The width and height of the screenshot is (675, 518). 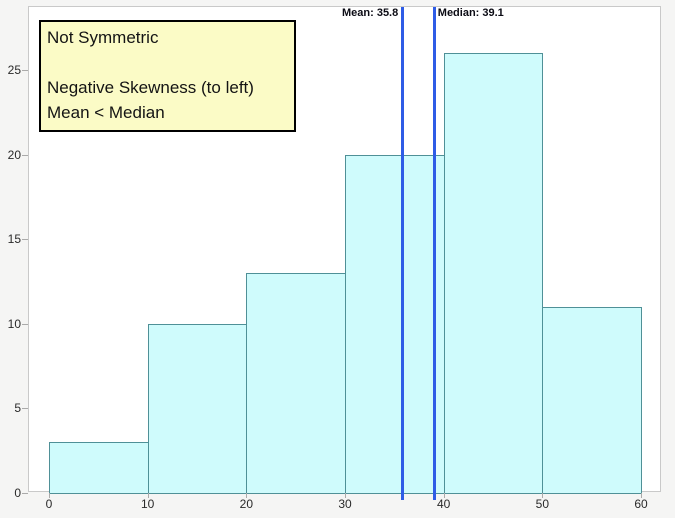 What do you see at coordinates (542, 504) in the screenshot?
I see `x-axis-tick-label: 50` at bounding box center [542, 504].